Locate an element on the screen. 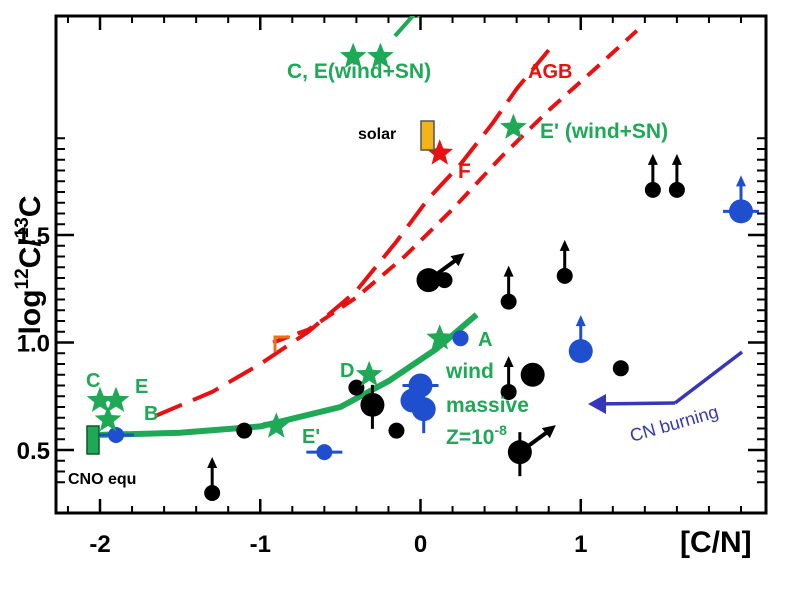 This screenshot has height=592, width=789. agb-label: AGB is located at coordinates (550, 72).